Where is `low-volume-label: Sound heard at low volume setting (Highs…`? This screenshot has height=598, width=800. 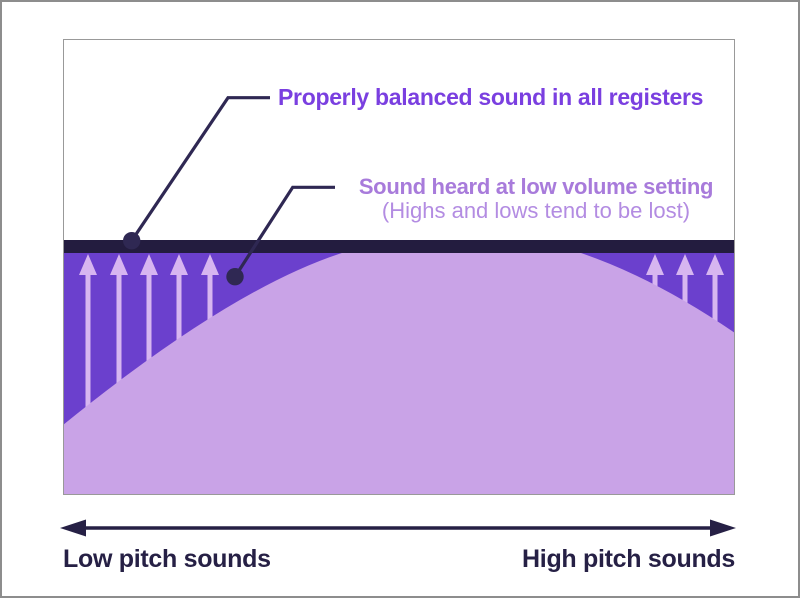
low-volume-label: Sound heard at low volume setting (Highs… is located at coordinates (536, 199).